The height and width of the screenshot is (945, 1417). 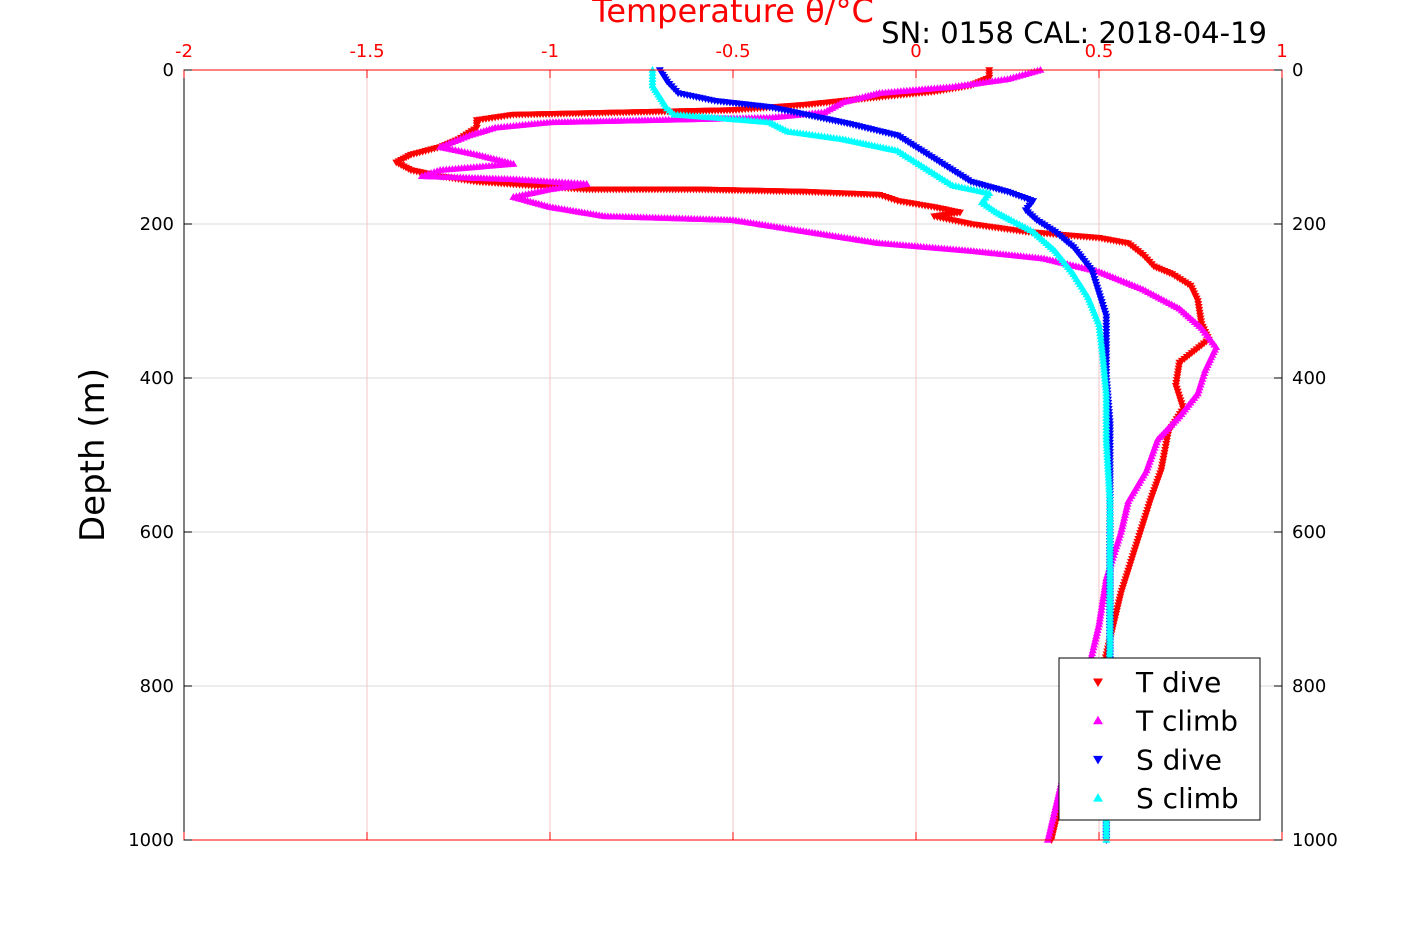 What do you see at coordinates (550, 51) in the screenshot?
I see `x-tick-label: -1` at bounding box center [550, 51].